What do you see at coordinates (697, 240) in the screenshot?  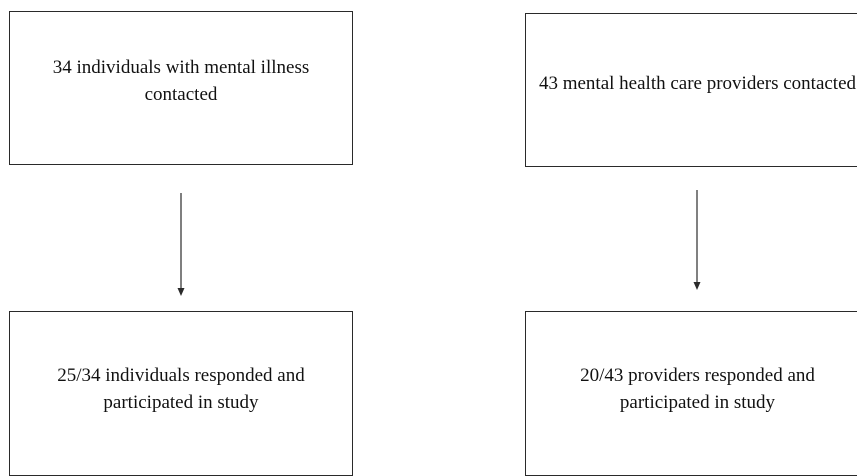 I see `arrow-right` at bounding box center [697, 240].